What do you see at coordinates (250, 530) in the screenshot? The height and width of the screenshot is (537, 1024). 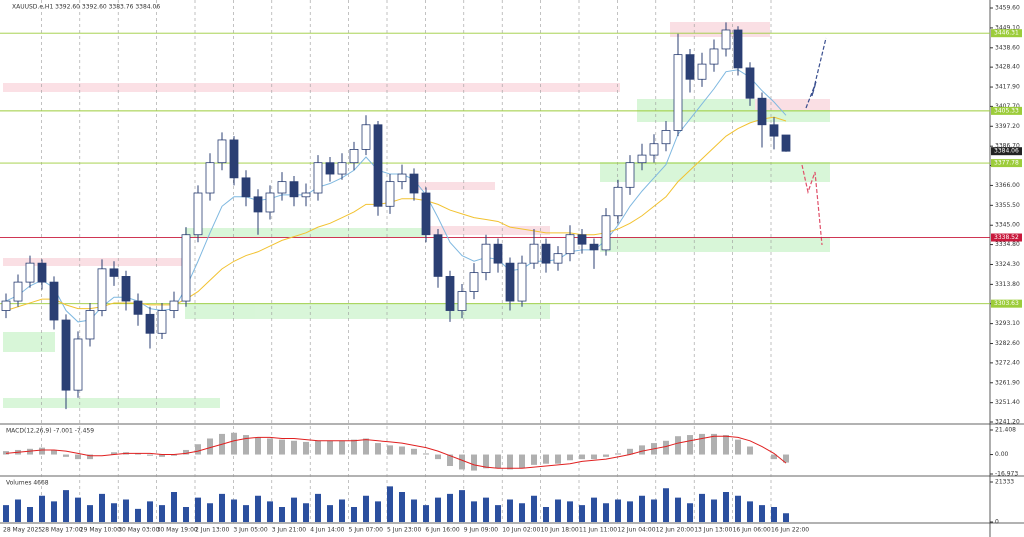 I see `x-tick-label: 3 Jun 05:00` at bounding box center [250, 530].